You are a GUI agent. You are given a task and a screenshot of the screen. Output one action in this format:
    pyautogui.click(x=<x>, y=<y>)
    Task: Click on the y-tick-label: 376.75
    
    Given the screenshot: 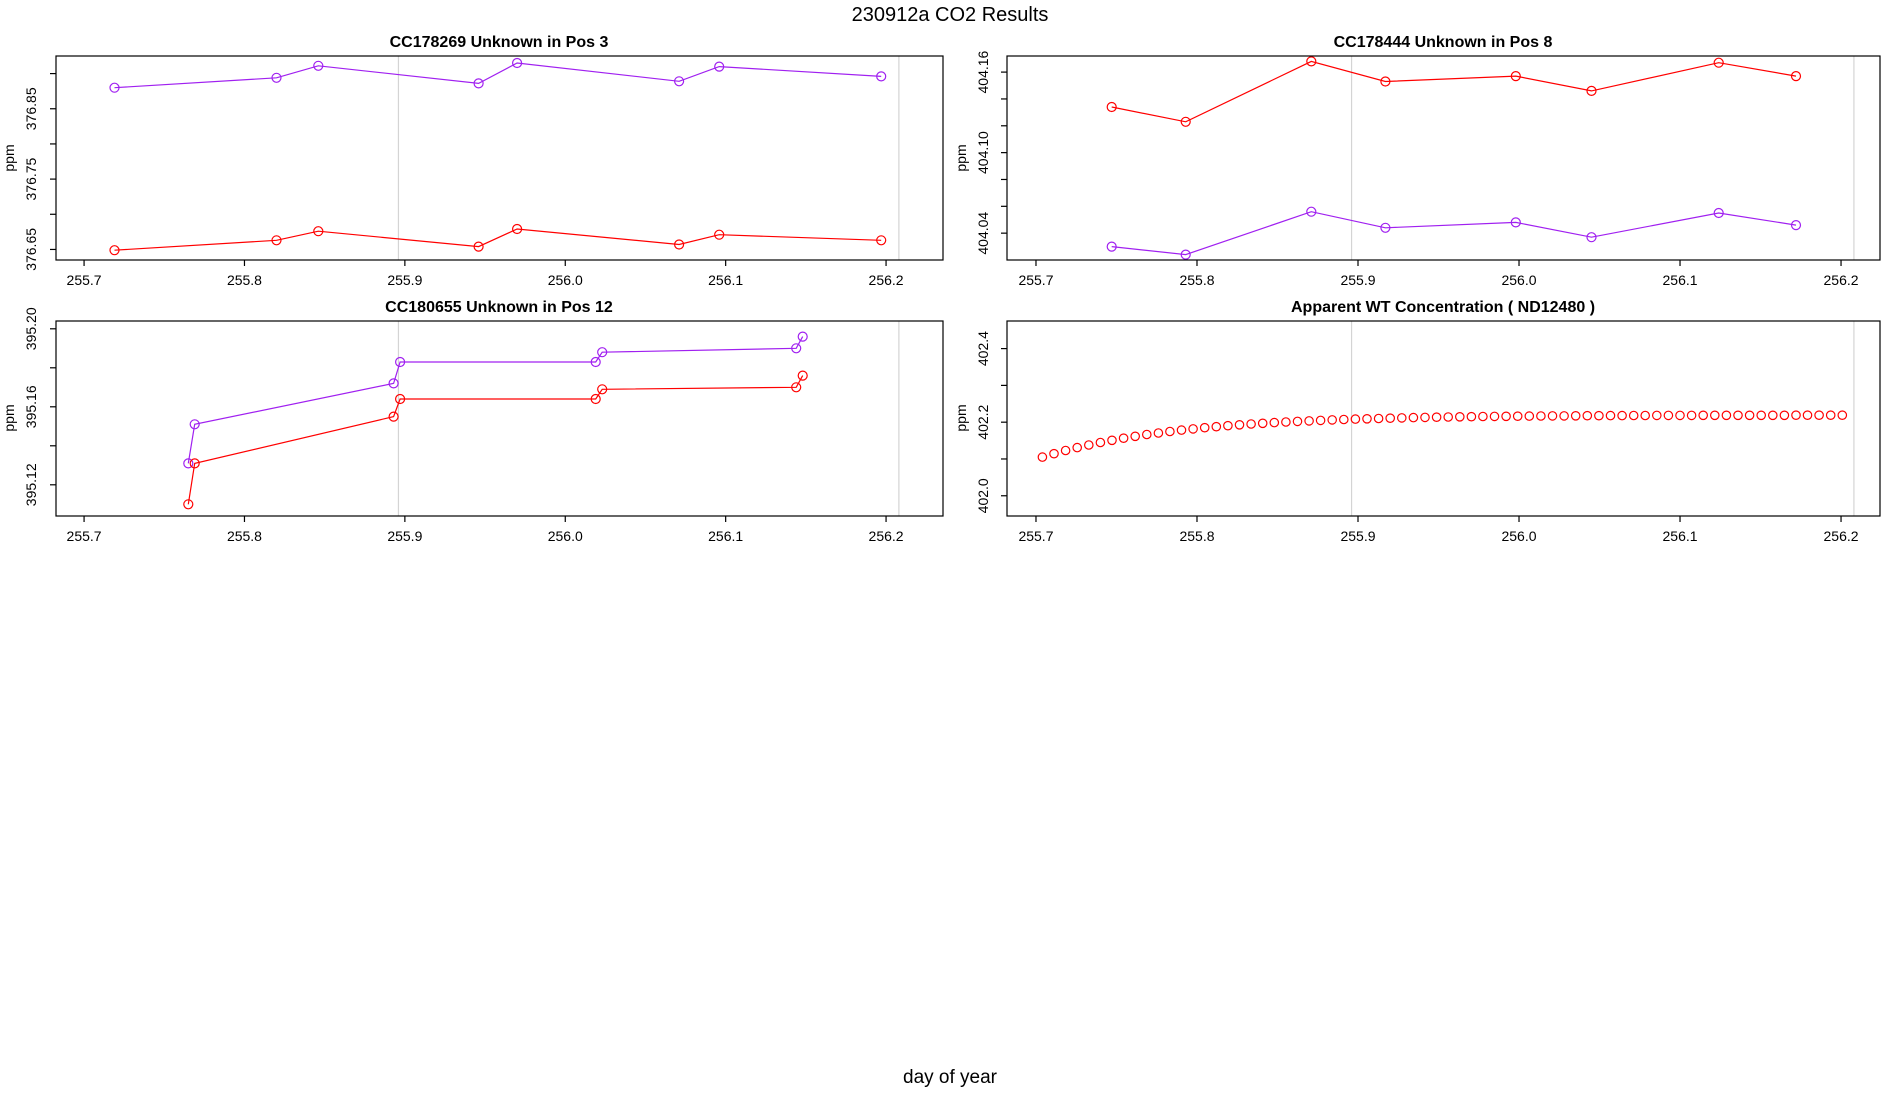 What is the action you would take?
    pyautogui.click(x=31, y=178)
    